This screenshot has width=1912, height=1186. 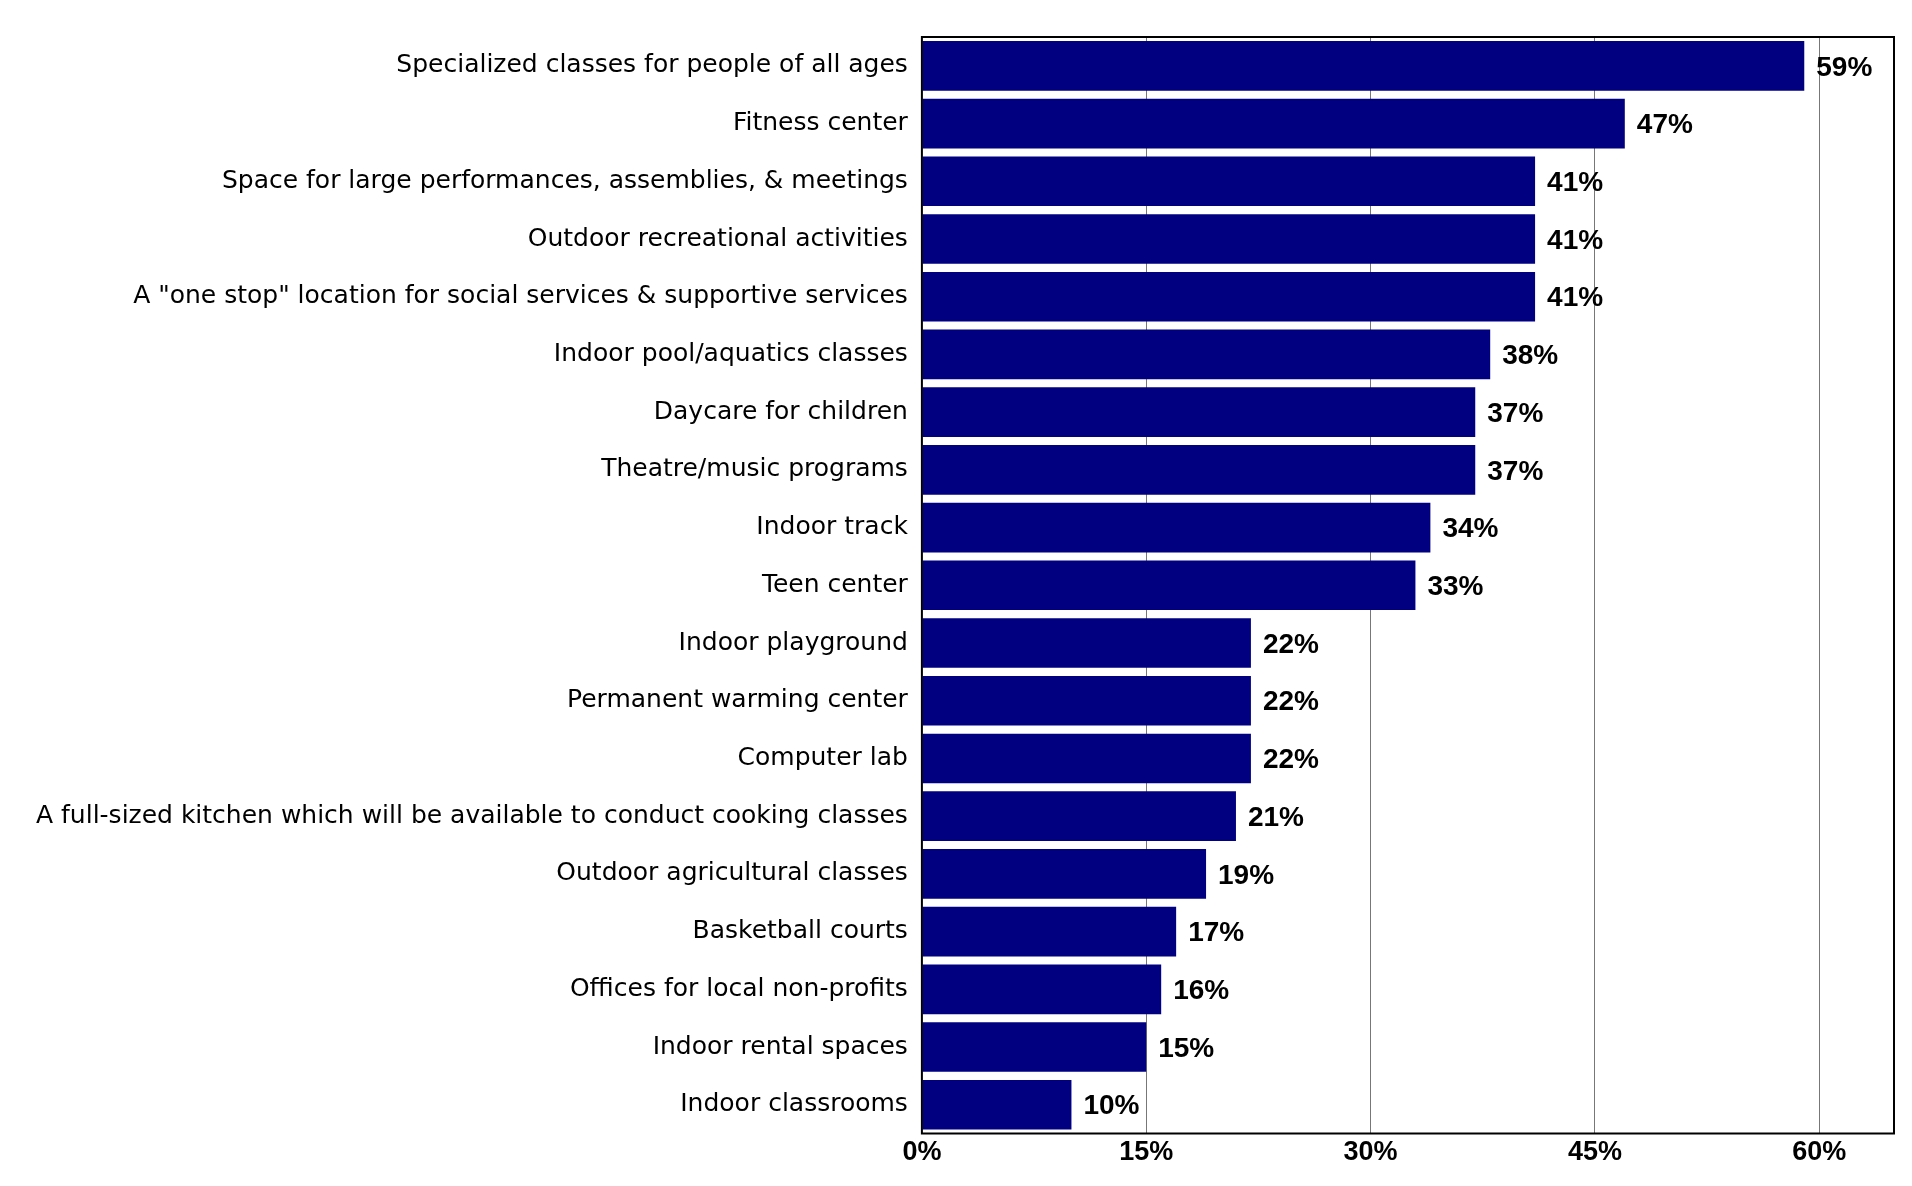 I want to click on y-tick-label: Permanent warming center, so click(x=737, y=699).